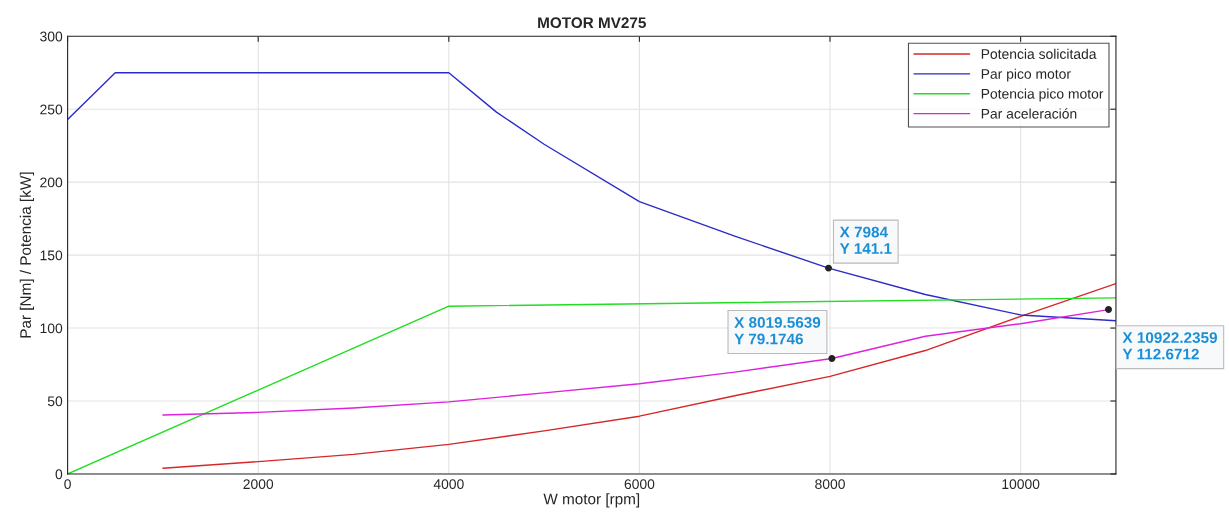  Describe the element at coordinates (59, 474) in the screenshot. I see `y-tick-label: 0` at that location.